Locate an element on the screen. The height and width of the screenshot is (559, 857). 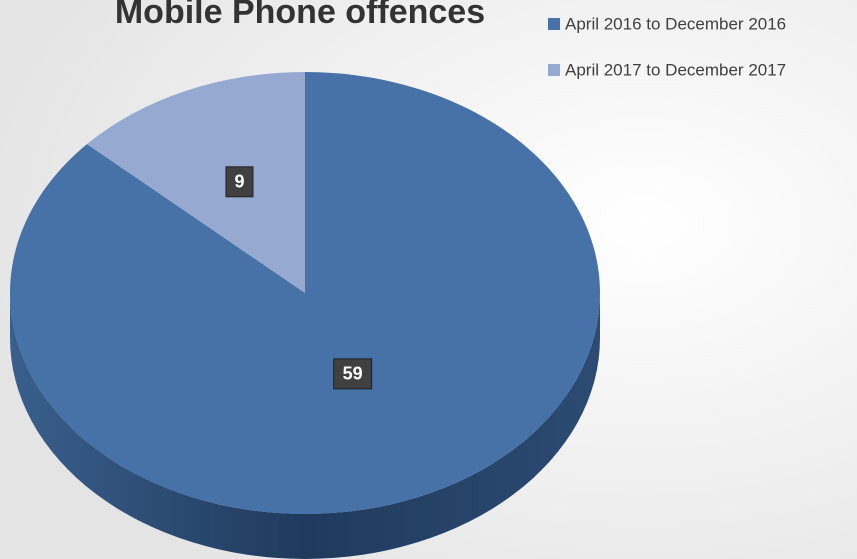
legend-label: April 2016 to December 2016 is located at coordinates (675, 23).